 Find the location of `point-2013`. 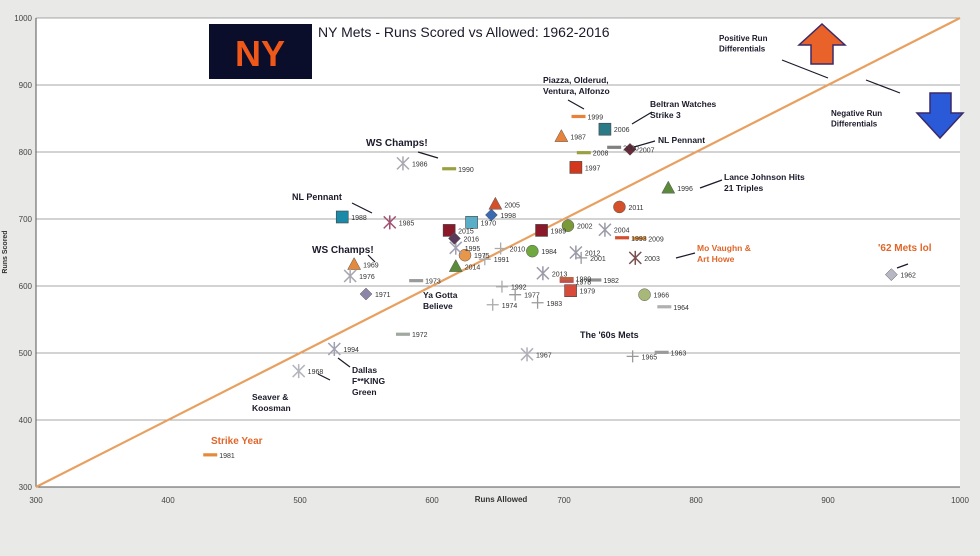

point-2013 is located at coordinates (543, 273).